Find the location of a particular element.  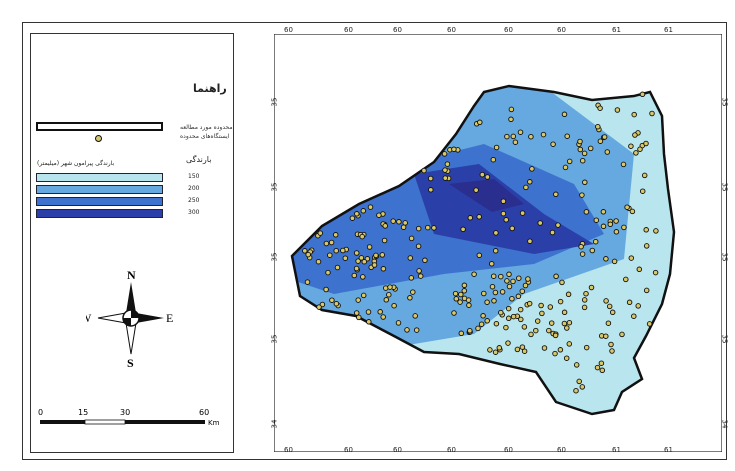

swatch-label-250: 250 is located at coordinates (194, 200).